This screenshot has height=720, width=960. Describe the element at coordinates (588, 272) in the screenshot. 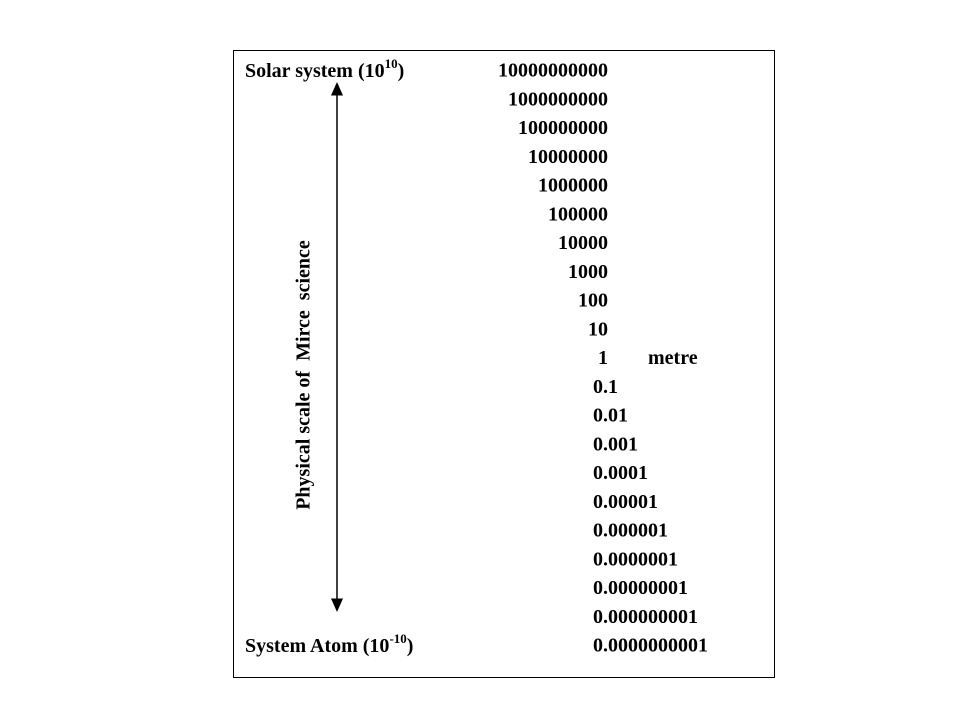

I see `scale-value: 1000` at that location.